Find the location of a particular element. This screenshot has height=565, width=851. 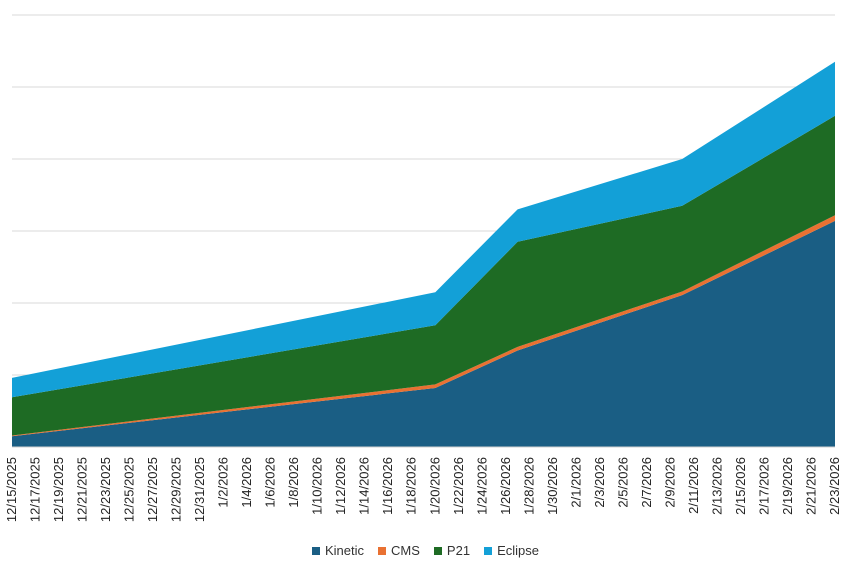

x-tick-label: 2/21/2026 is located at coordinates (811, 486).